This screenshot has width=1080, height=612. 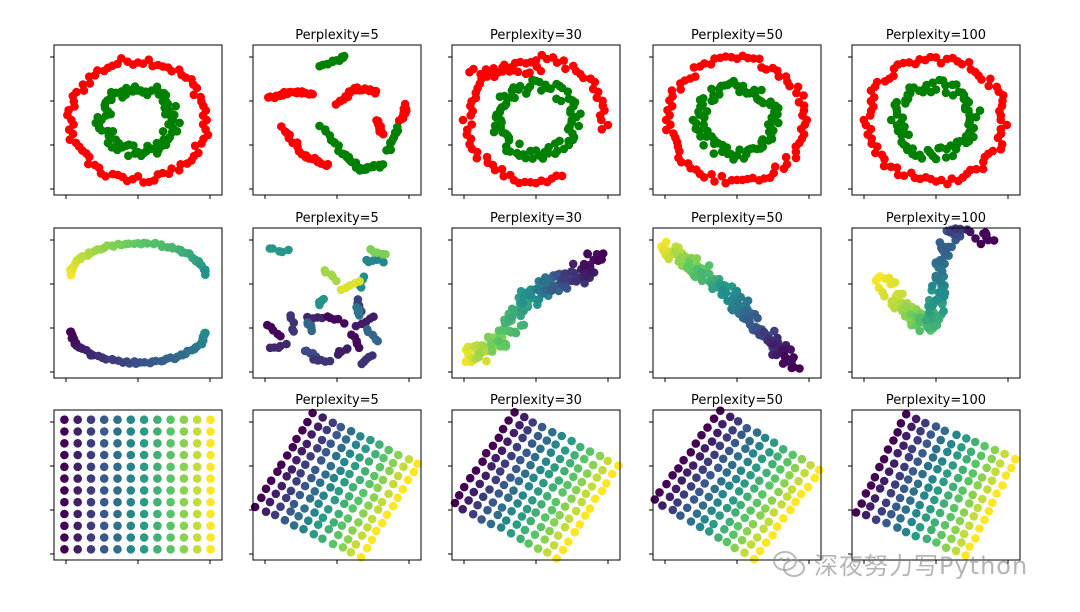 I want to click on subplot-title: Perplexity=30, so click(x=536, y=35).